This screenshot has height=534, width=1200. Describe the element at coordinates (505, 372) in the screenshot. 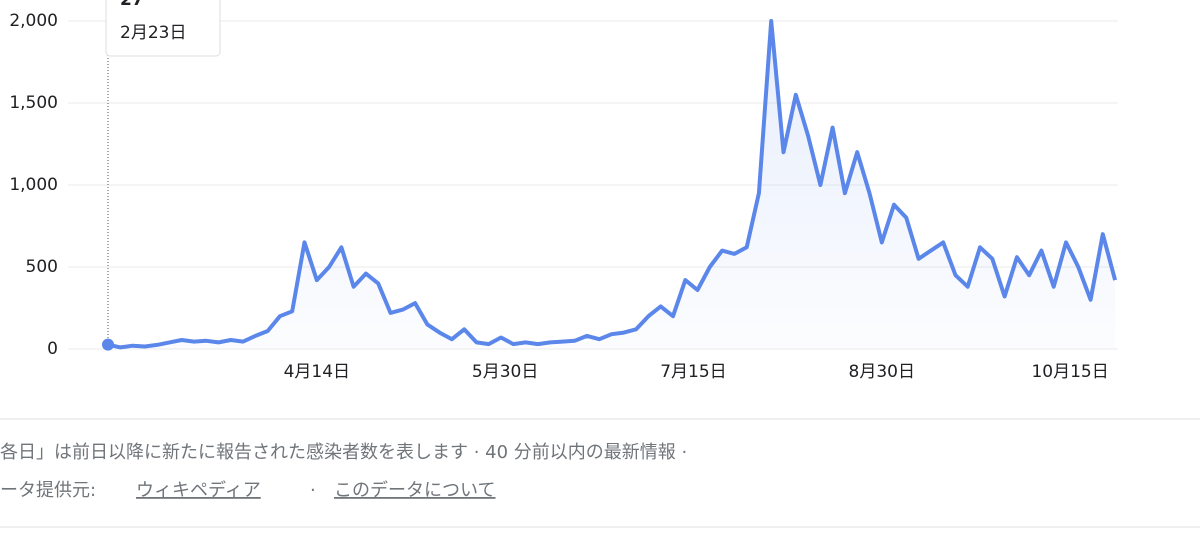

I see `x-tick-label: 5月30日` at that location.